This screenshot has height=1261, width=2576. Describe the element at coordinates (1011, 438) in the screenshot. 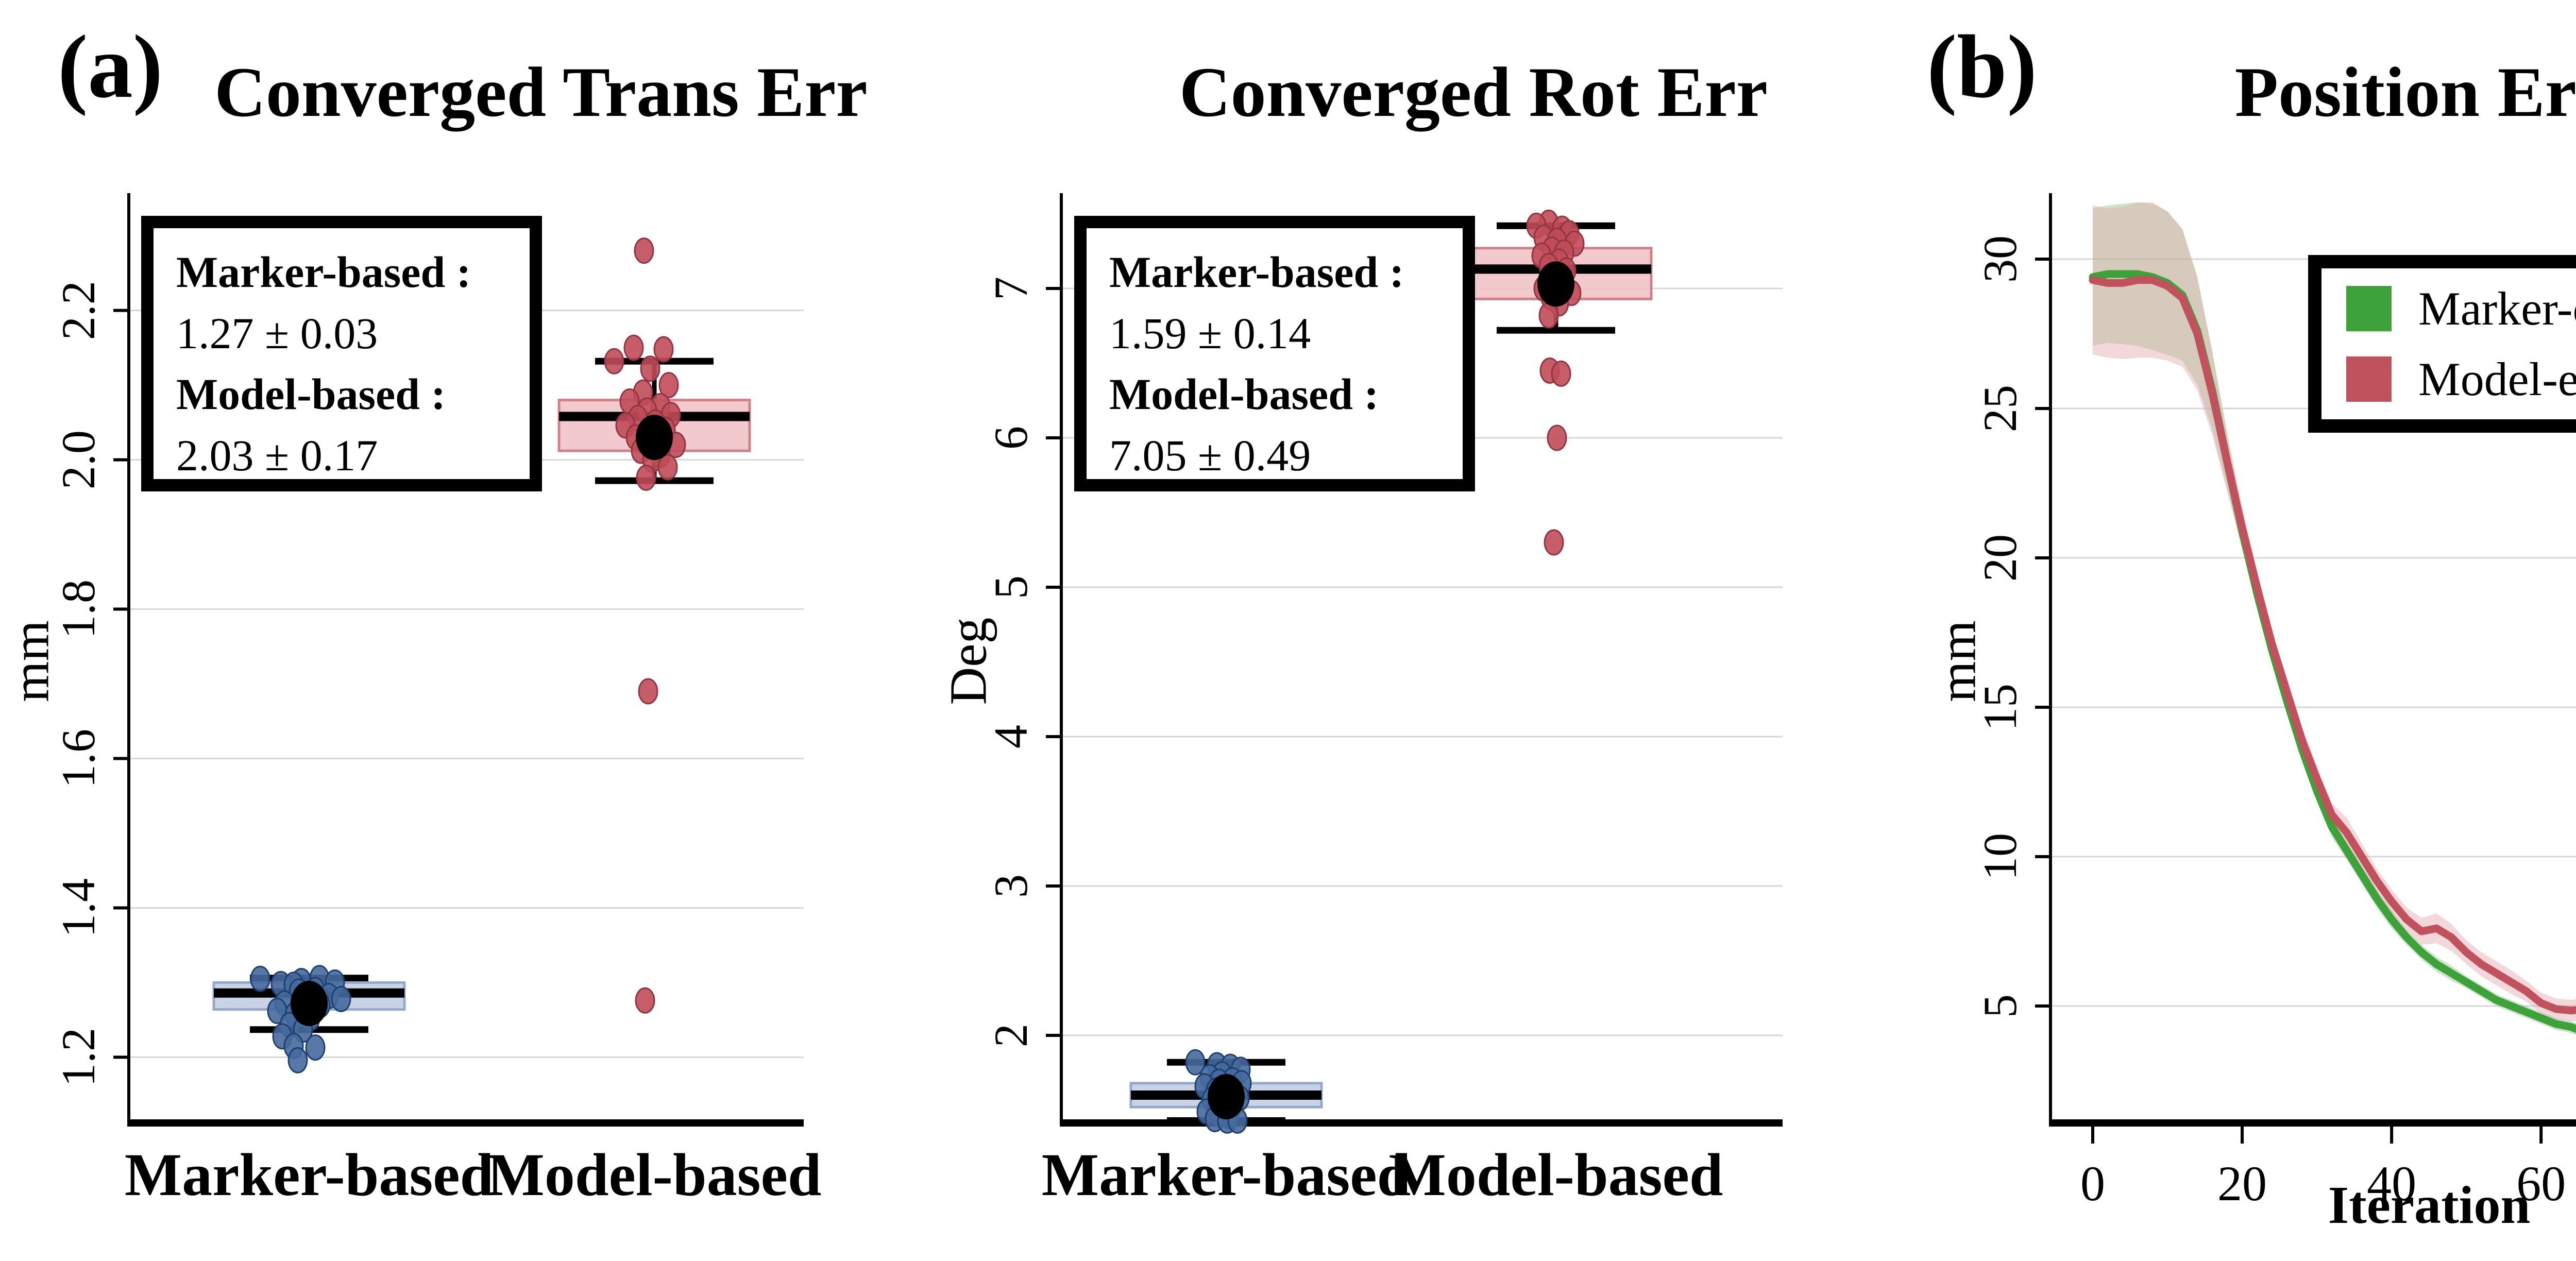

I see `y-tick-label: 6` at that location.